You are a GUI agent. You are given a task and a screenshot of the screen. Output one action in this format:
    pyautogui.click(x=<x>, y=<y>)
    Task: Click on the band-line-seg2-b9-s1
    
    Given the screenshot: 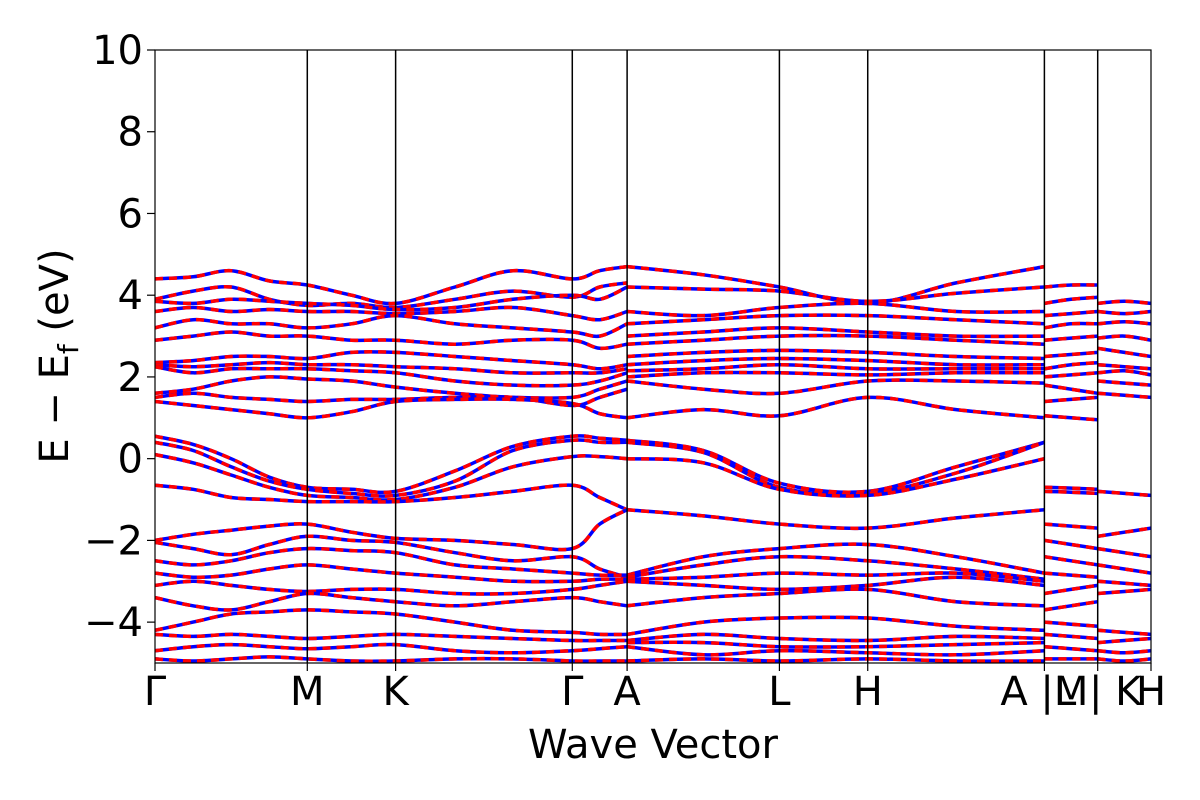 What is the action you would take?
    pyautogui.click(x=1071, y=399)
    